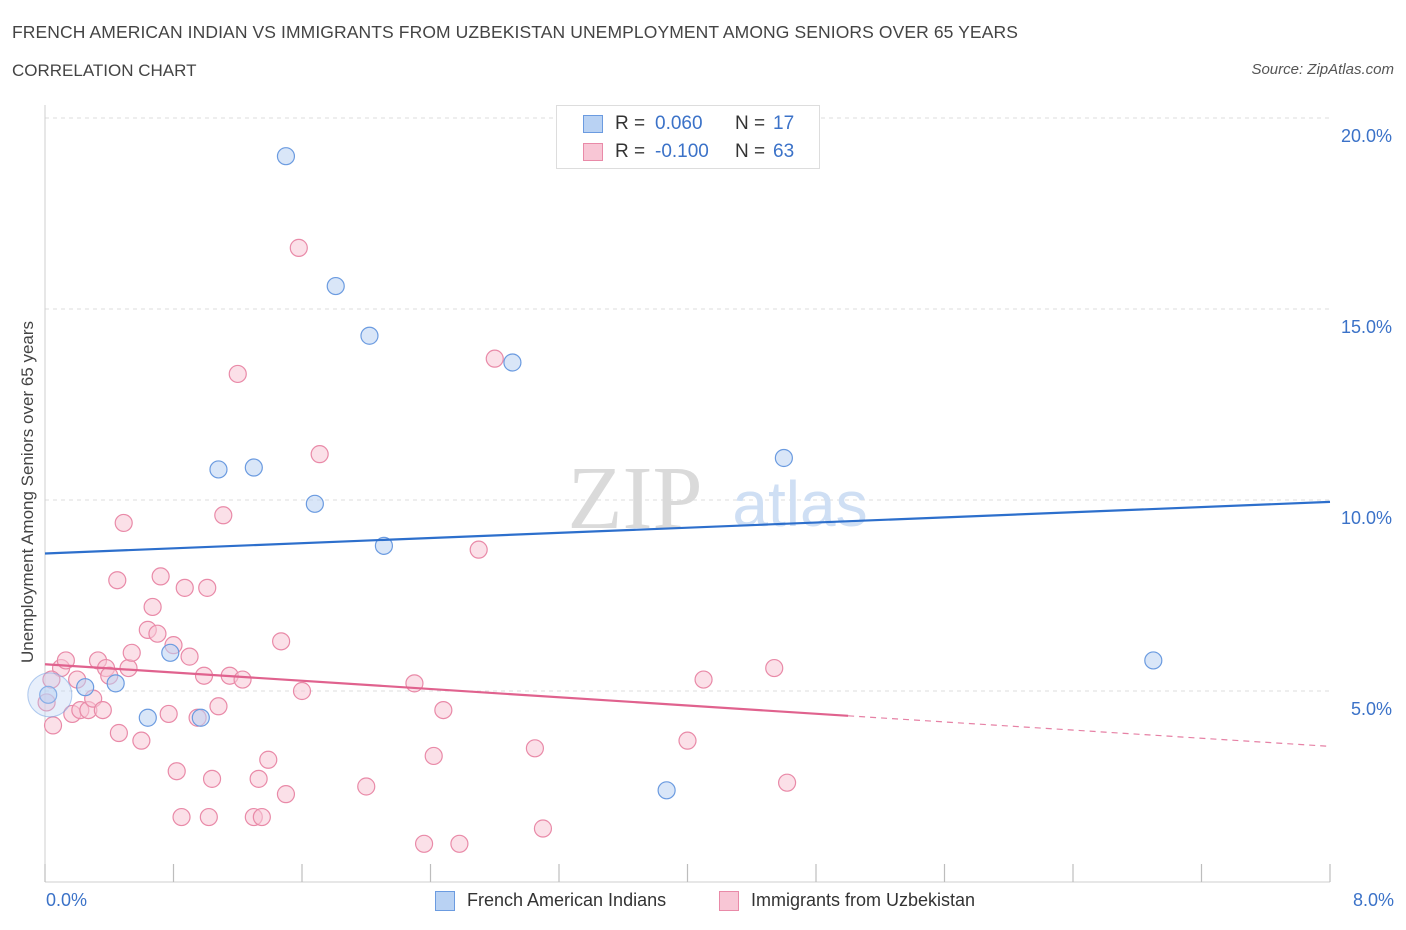 This screenshot has width=1406, height=930. Describe the element at coordinates (1322, 69) in the screenshot. I see `source-credit: Source: ZipAtlas.com` at that location.